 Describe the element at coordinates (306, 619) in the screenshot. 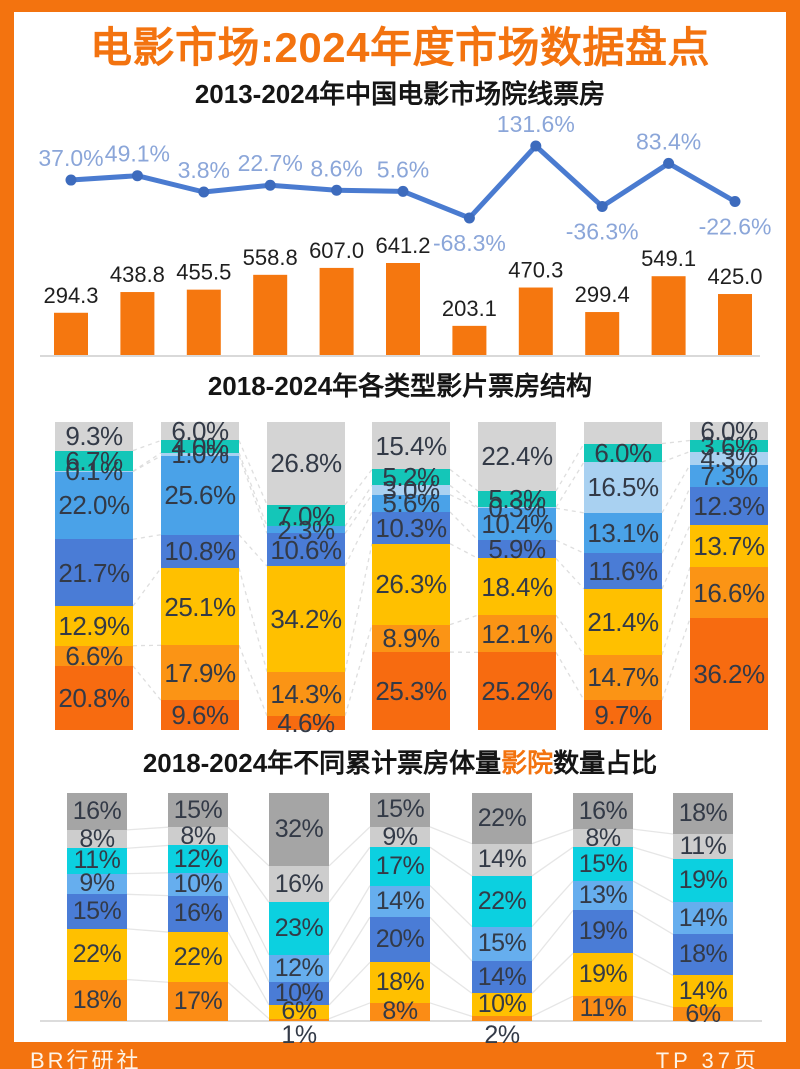

I see `segment: 34.2%` at that location.